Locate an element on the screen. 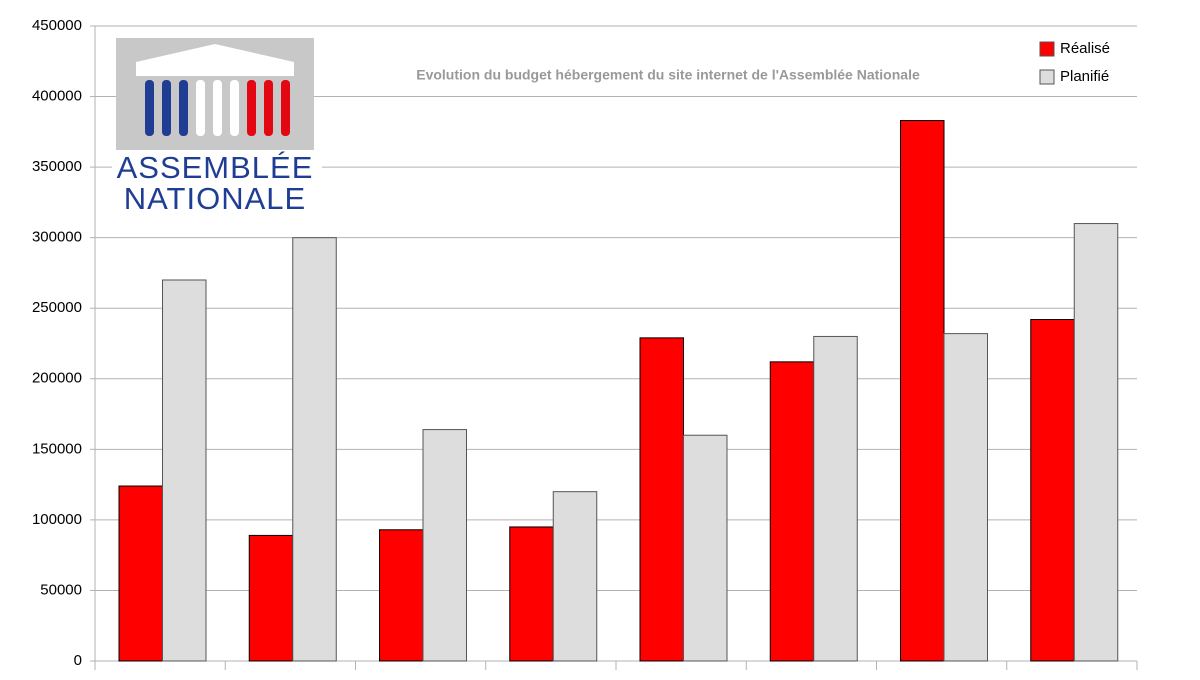 The height and width of the screenshot is (680, 1200). y-tick-label: 350000 is located at coordinates (57, 166).